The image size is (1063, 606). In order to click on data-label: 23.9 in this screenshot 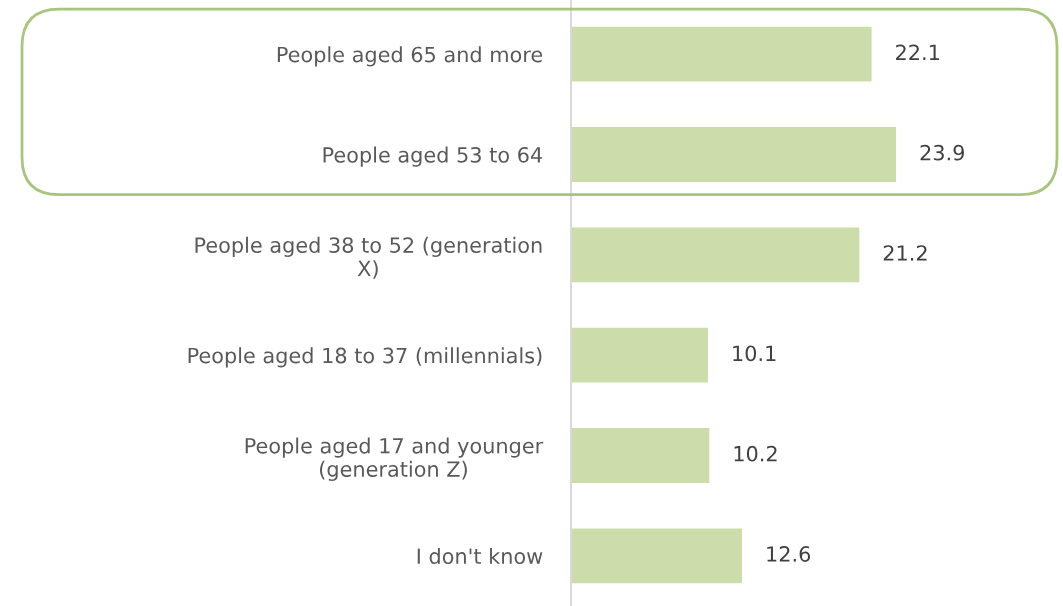, I will do `click(942, 152)`.